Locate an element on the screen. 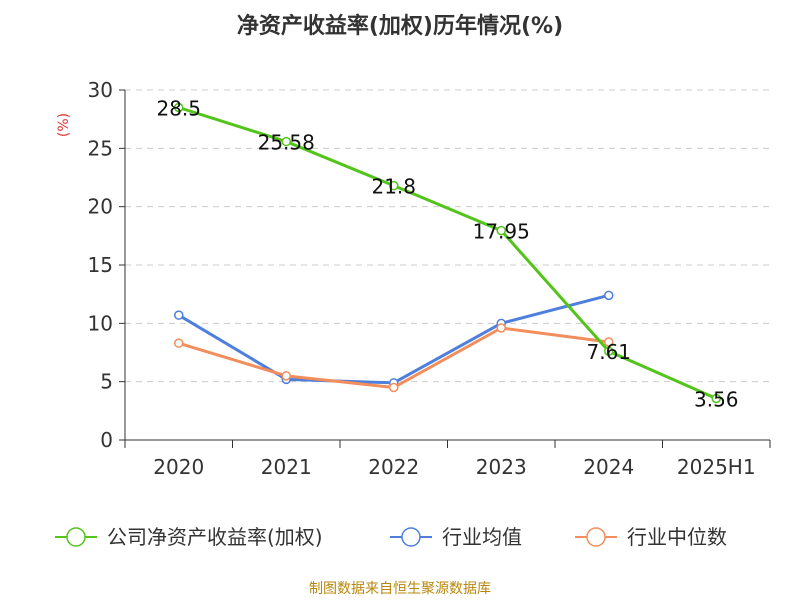  y-tick-label: 20 is located at coordinates (100, 207).